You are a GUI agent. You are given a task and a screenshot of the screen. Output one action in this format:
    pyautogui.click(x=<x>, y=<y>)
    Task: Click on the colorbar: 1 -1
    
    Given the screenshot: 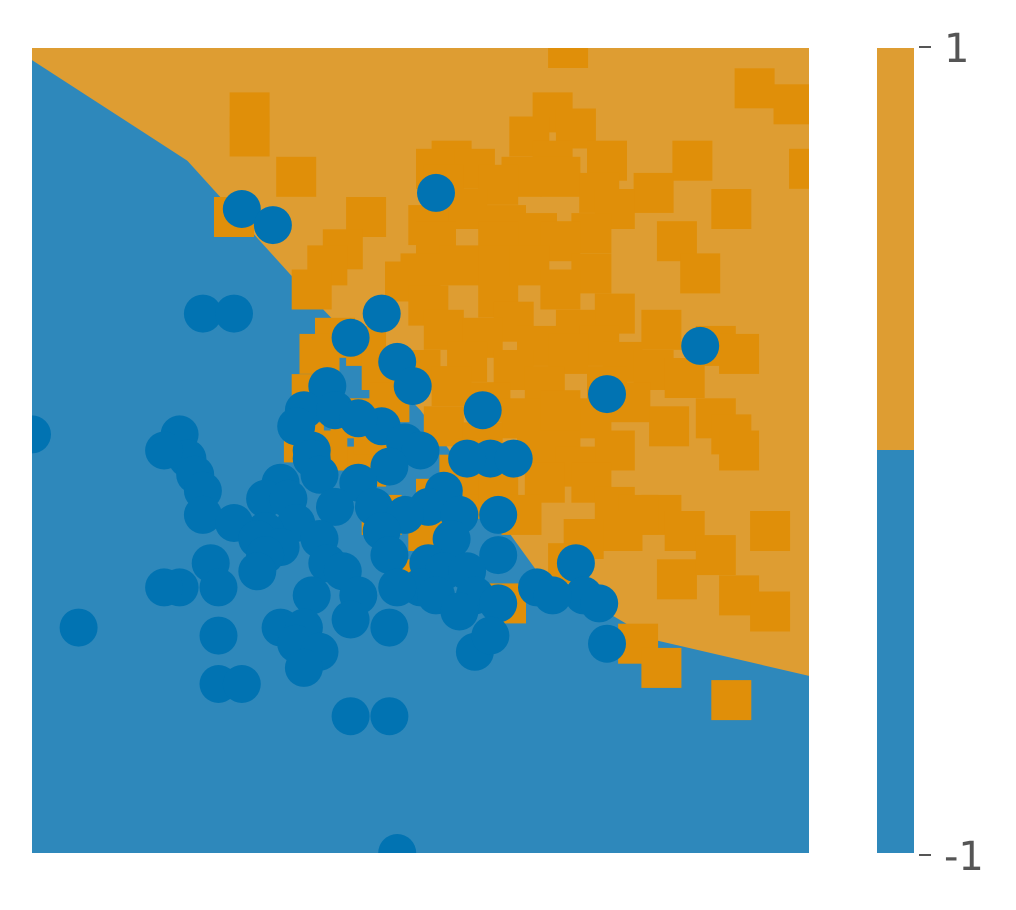 What is the action you would take?
    pyautogui.click(x=930, y=453)
    